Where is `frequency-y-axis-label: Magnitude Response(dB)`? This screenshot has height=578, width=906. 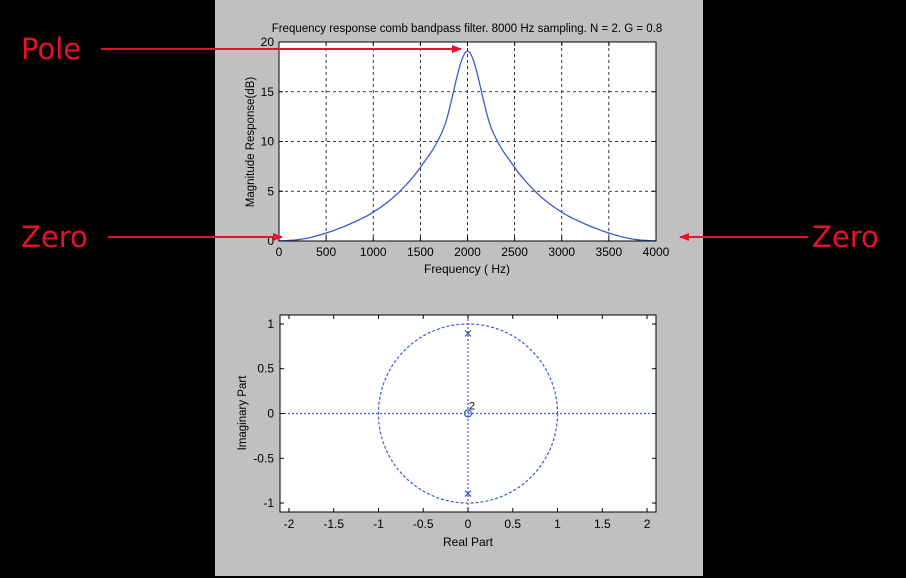 frequency-y-axis-label: Magnitude Response(dB) is located at coordinates (251, 142).